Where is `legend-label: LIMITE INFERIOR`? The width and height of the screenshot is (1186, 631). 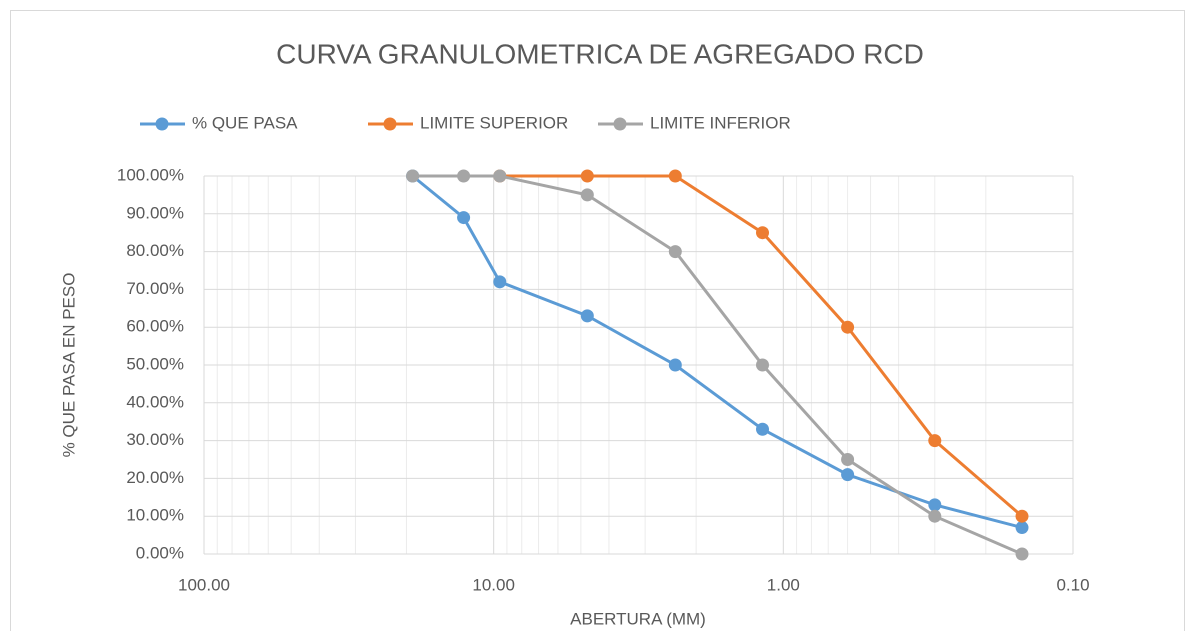
legend-label: LIMITE INFERIOR is located at coordinates (720, 122).